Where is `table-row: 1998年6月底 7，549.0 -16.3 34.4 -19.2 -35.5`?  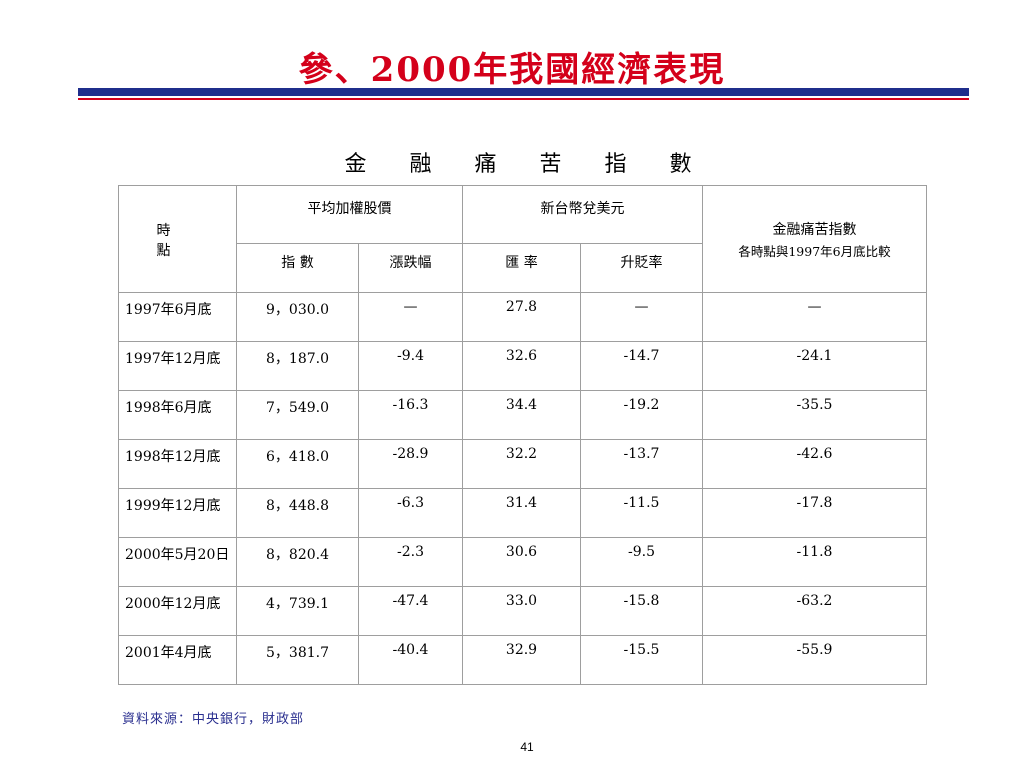 table-row: 1998年6月底 7，549.0 -16.3 34.4 -19.2 -35.5 is located at coordinates (522, 415).